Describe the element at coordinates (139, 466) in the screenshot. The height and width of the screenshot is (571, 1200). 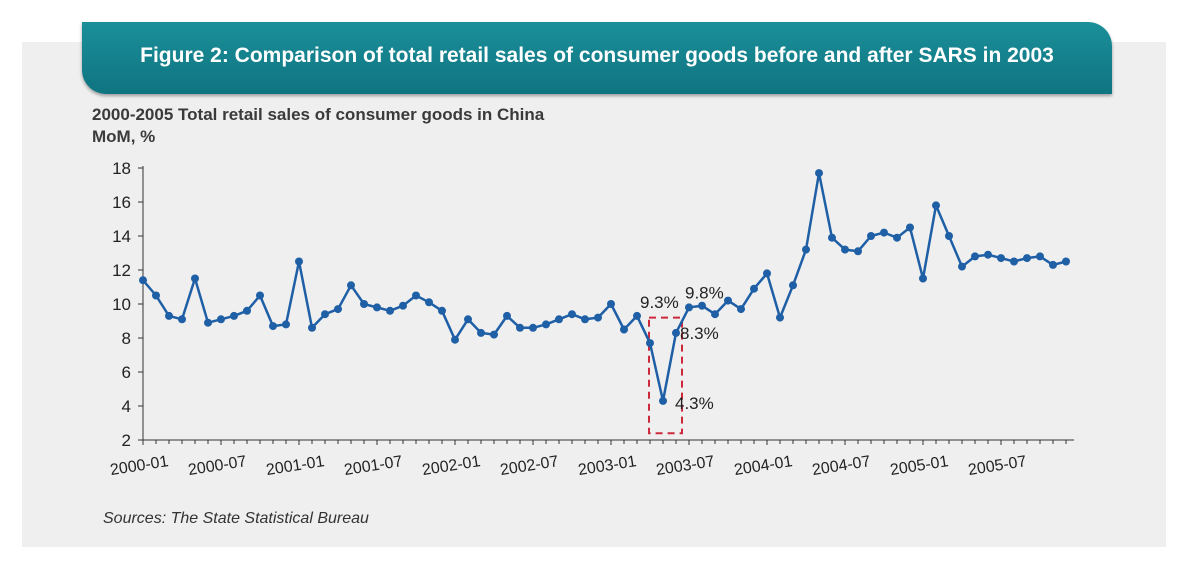
I see `x-tick-label: 2000-01` at that location.